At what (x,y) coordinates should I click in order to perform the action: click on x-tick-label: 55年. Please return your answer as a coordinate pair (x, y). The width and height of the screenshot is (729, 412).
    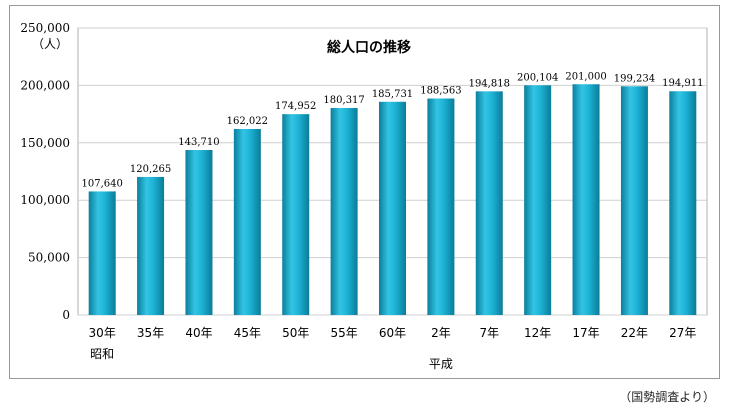
    Looking at the image, I should click on (343, 333).